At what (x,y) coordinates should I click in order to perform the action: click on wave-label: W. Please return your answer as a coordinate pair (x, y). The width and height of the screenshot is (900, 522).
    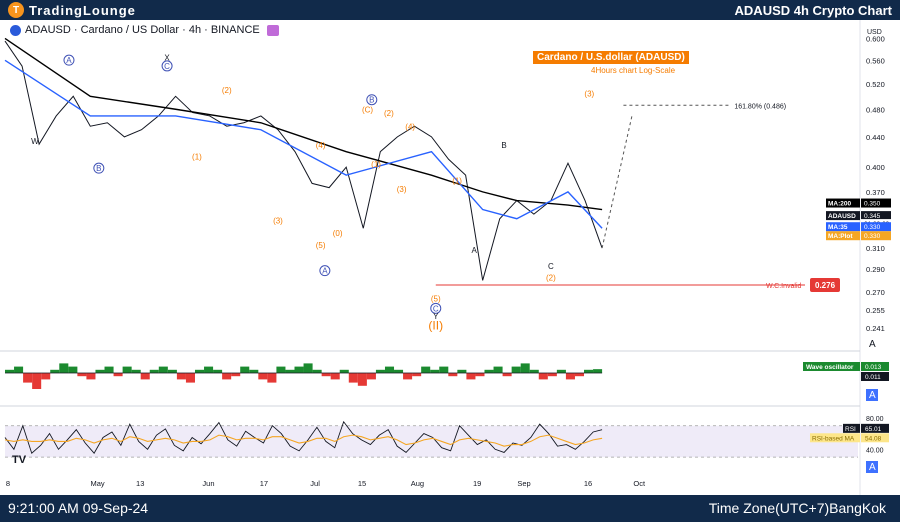
    Looking at the image, I should click on (35, 141).